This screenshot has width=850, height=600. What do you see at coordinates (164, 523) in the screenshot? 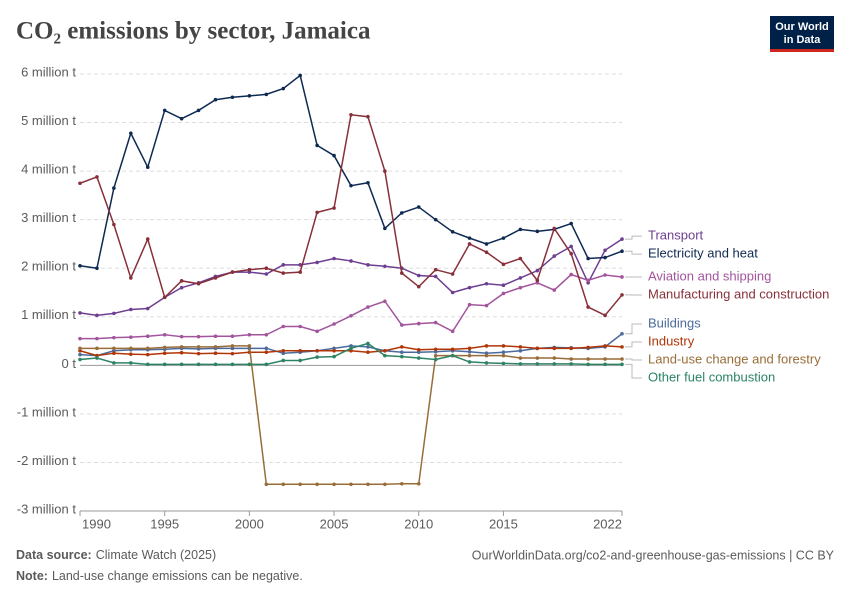
I see `x-tick-label: 1995` at bounding box center [164, 523].